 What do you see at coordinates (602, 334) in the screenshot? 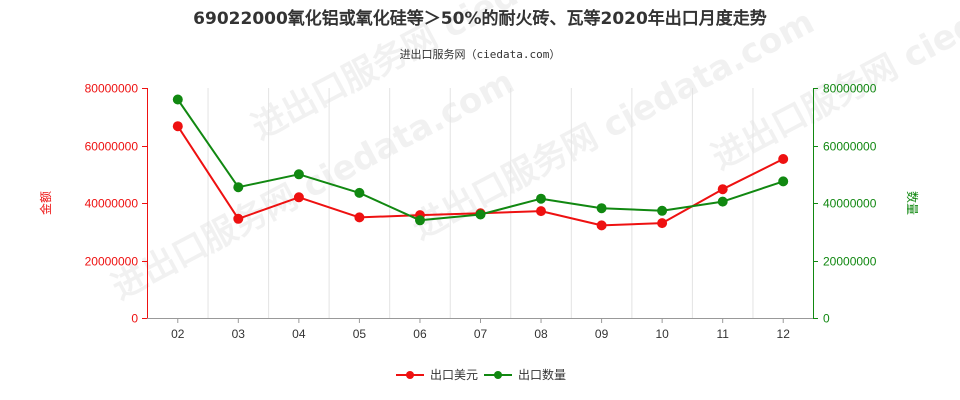
I see `x-tick-label: 09` at bounding box center [602, 334].